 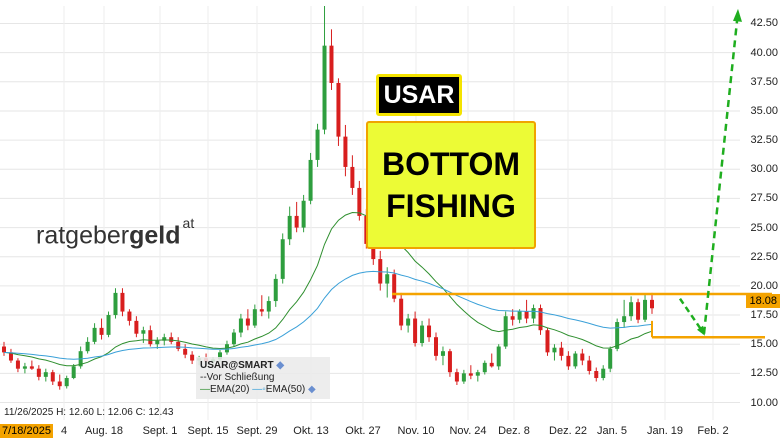 What do you see at coordinates (764, 344) in the screenshot?
I see `y-tick-label: 15.00` at bounding box center [764, 344].